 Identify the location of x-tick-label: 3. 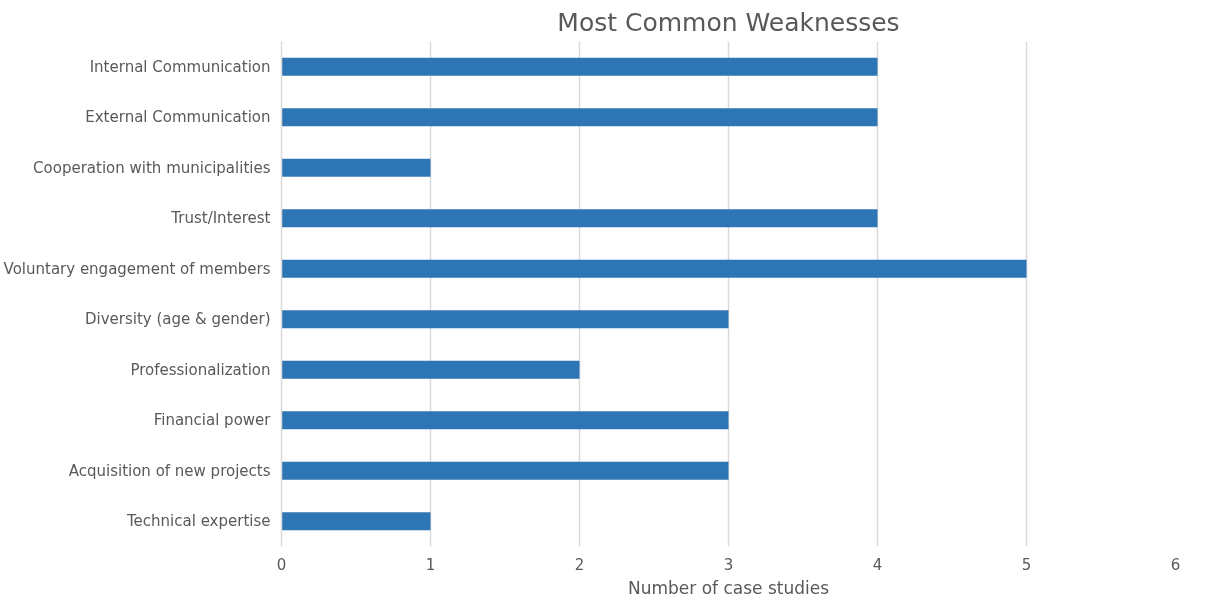
(728, 564).